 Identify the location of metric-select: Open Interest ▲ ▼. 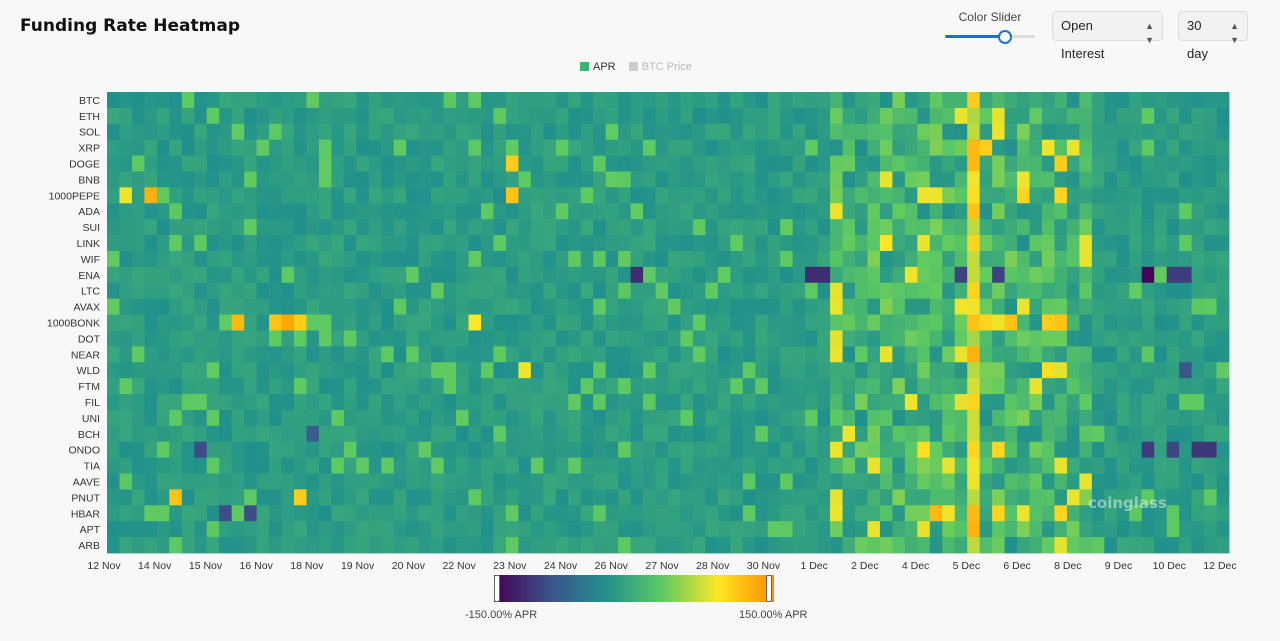
(1107, 36).